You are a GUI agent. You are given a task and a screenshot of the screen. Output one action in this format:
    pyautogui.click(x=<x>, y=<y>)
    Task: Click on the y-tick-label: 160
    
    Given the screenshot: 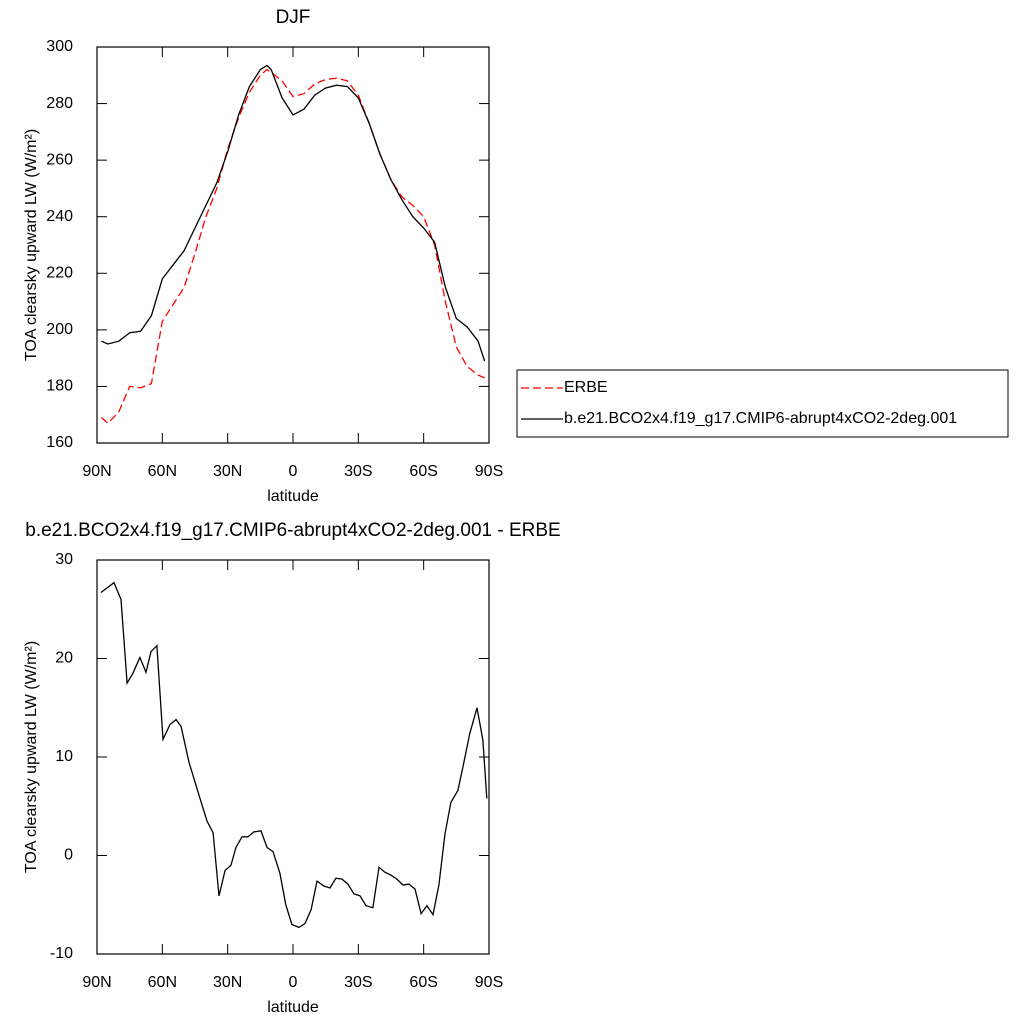 What is the action you would take?
    pyautogui.click(x=59, y=442)
    